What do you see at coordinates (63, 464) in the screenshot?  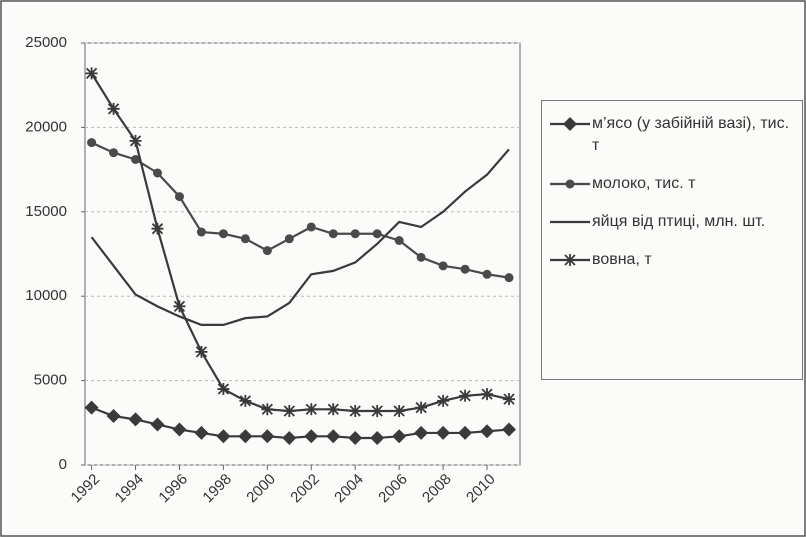 I see `y-tick-label: 0` at bounding box center [63, 464].